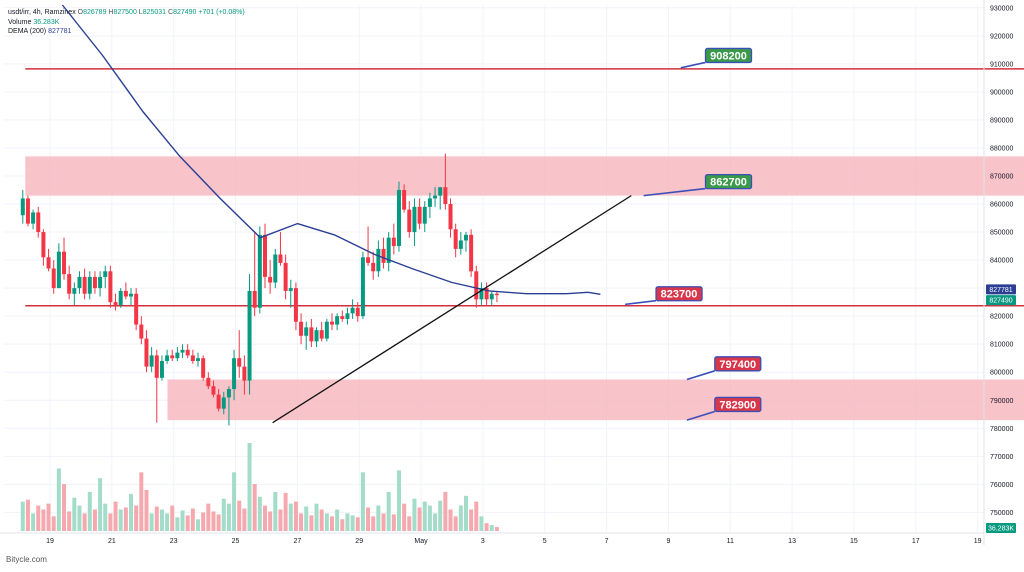 The width and height of the screenshot is (1024, 572). I want to click on level-tag-box, so click(728, 181).